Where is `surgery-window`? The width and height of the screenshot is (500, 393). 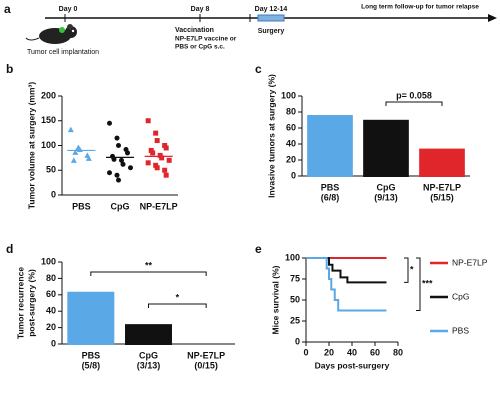 surgery-window is located at coordinates (271, 18).